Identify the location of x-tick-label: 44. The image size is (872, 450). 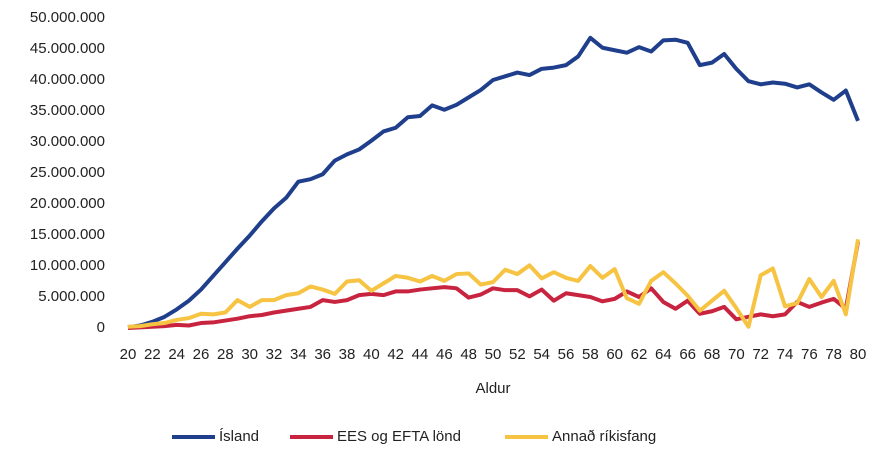
(420, 354).